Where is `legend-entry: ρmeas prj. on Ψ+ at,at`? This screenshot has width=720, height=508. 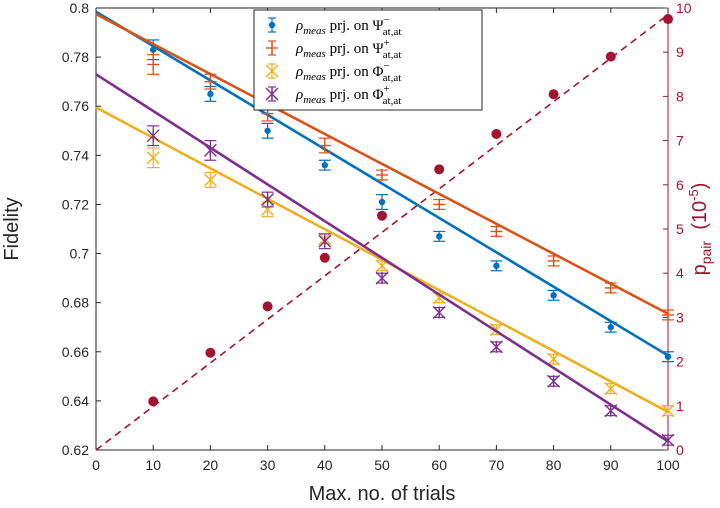
legend-entry: ρmeas prj. on Ψ+ at,at is located at coordinates (333, 49).